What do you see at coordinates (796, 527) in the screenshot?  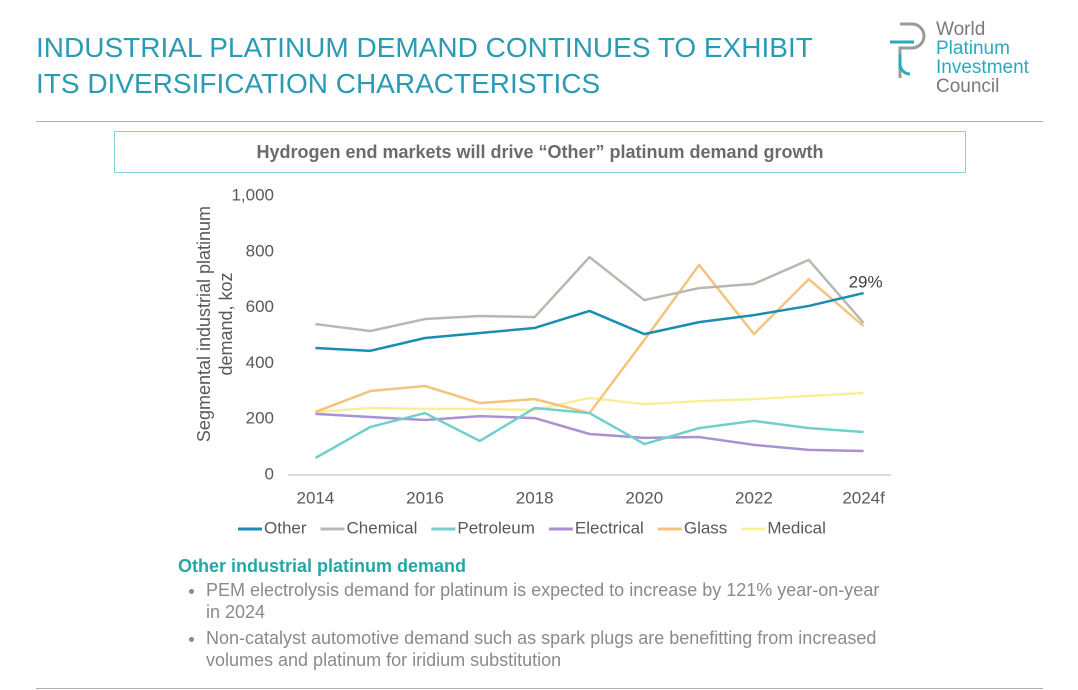 I see `legend-label: Medical` at bounding box center [796, 527].